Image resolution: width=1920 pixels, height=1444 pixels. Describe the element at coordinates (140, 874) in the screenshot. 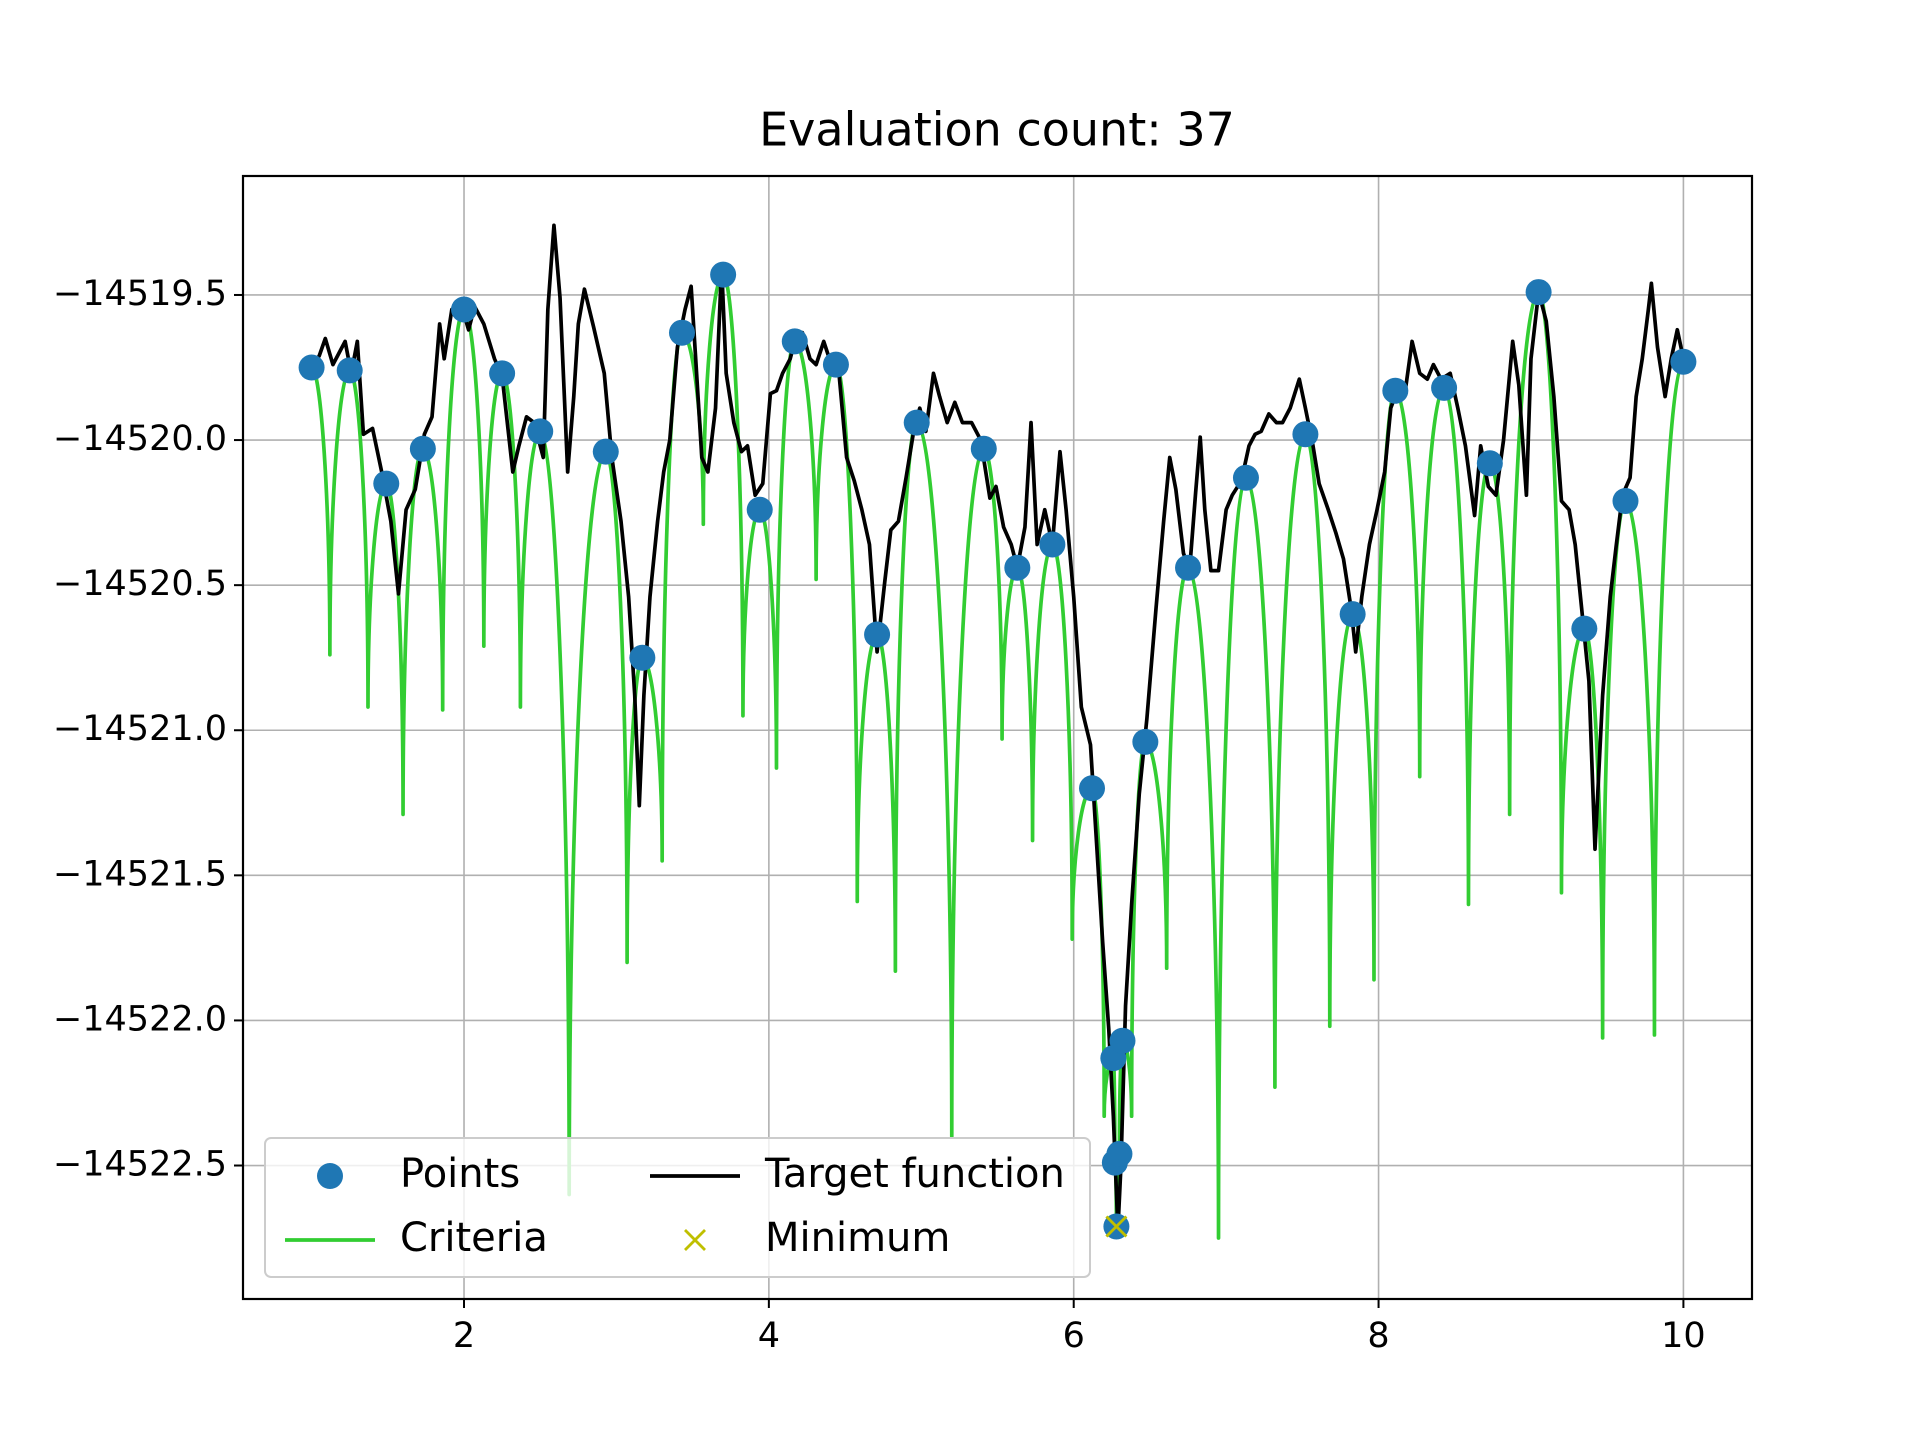

I see `y-tick-label: −14521.5` at that location.